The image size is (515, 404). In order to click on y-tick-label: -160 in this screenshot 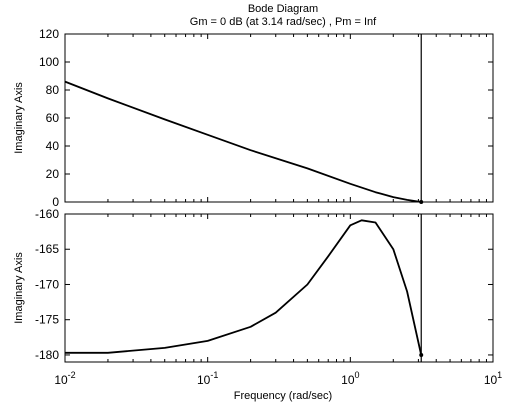, I will do `click(47, 214)`.